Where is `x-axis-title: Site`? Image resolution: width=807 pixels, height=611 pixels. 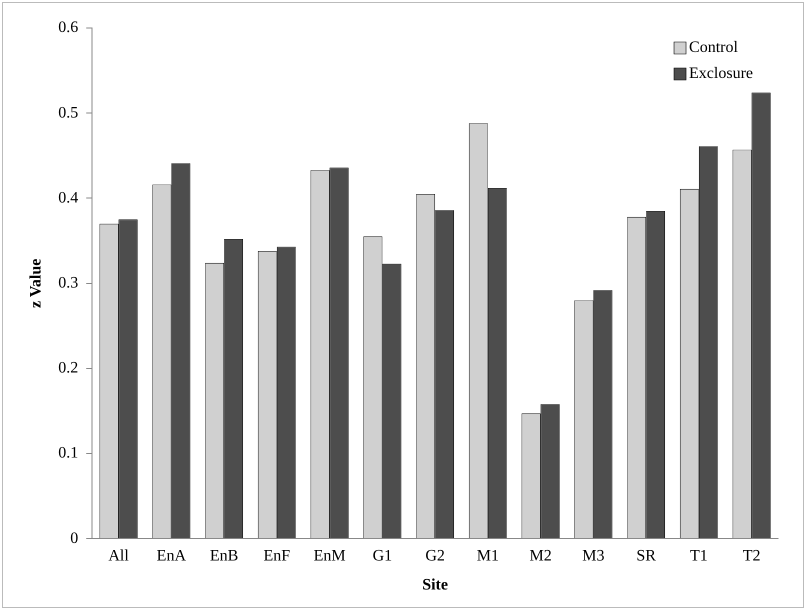 x-axis-title: Site is located at coordinates (435, 585).